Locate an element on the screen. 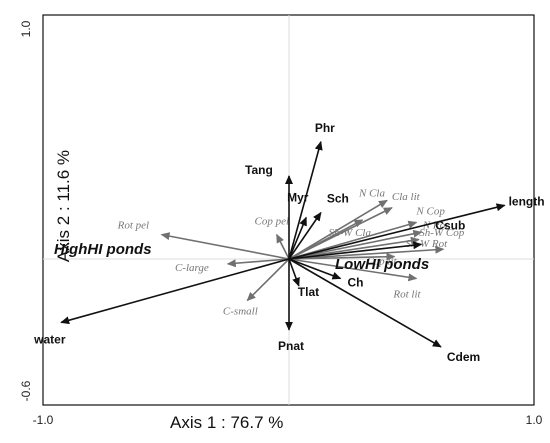  environment-label-myr: Myr is located at coordinates (298, 198).